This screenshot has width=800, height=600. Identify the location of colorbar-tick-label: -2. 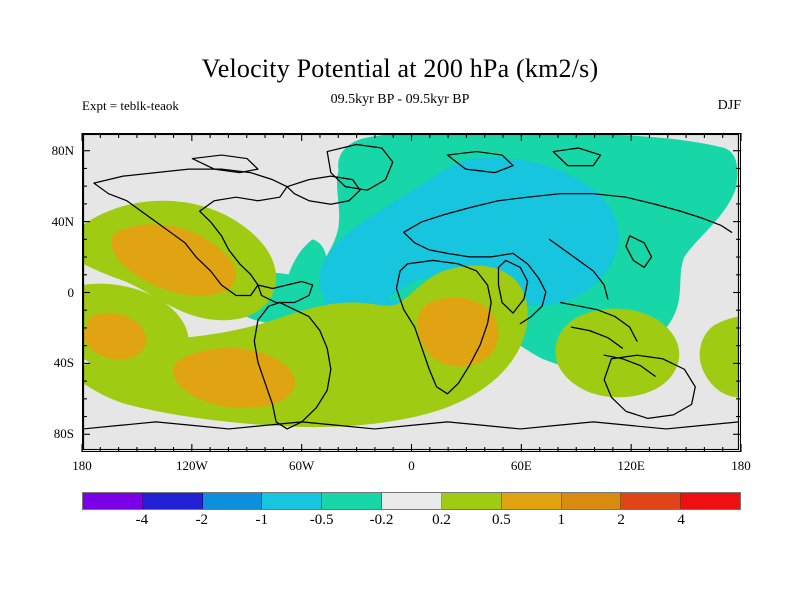
(202, 520).